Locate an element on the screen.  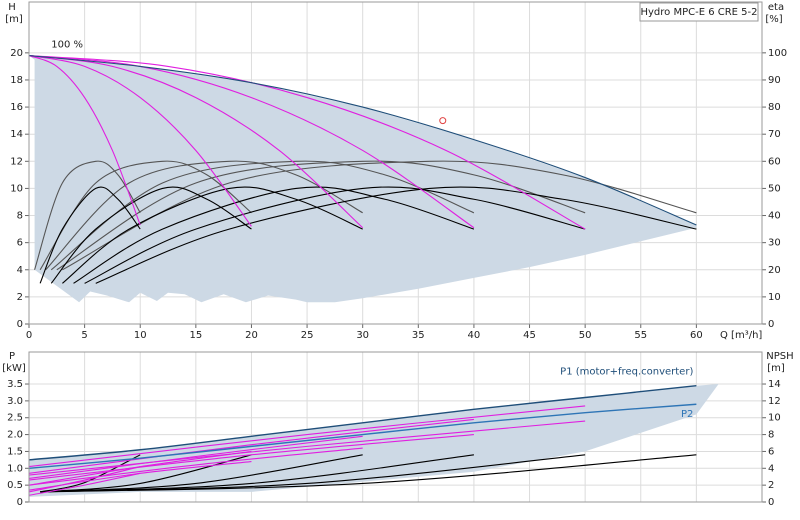
y-tick-label: 2.0 is located at coordinates (15, 435).